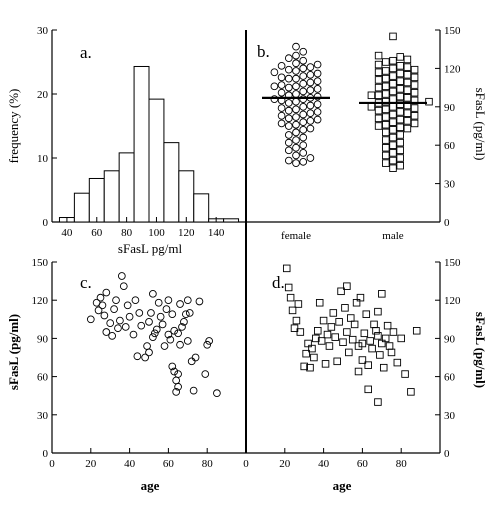 The height and width of the screenshot is (510, 495). Describe the element at coordinates (450, 339) in the screenshot. I see `panel-d-y-tick-label: 90` at that location.